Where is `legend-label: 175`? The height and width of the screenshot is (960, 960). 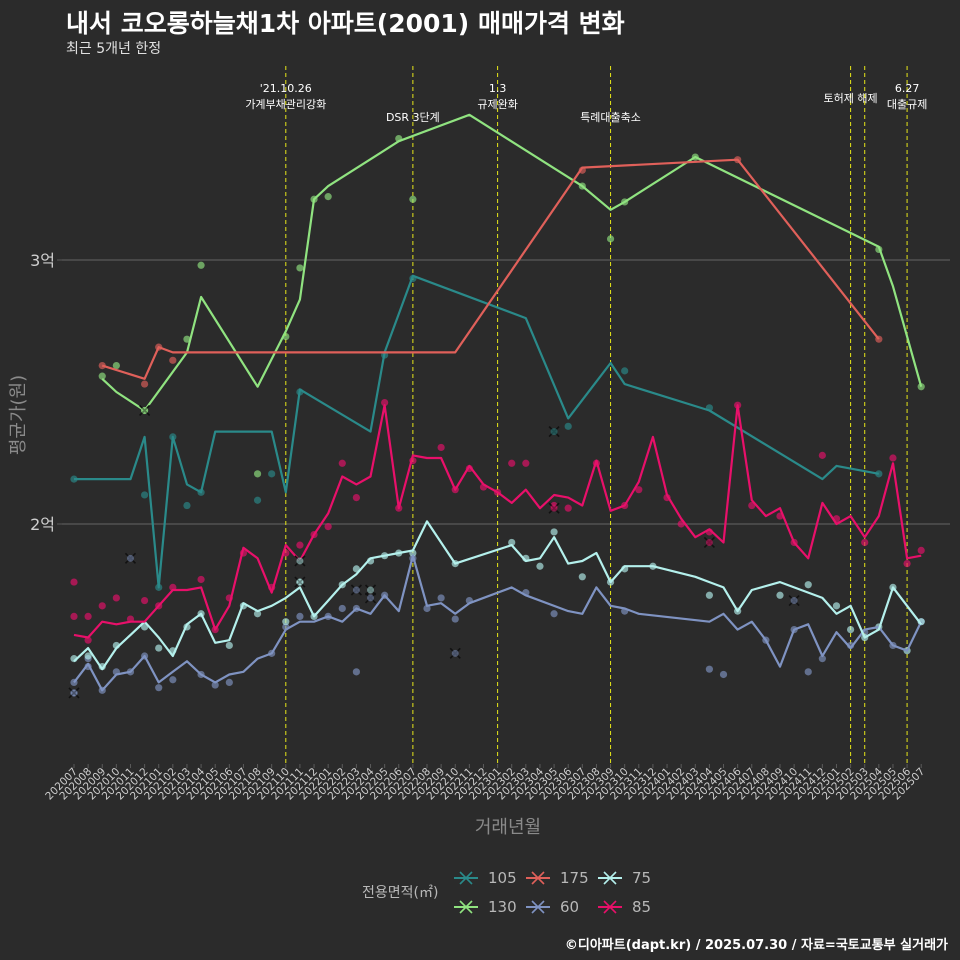
legend-label: 175 is located at coordinates (574, 878).